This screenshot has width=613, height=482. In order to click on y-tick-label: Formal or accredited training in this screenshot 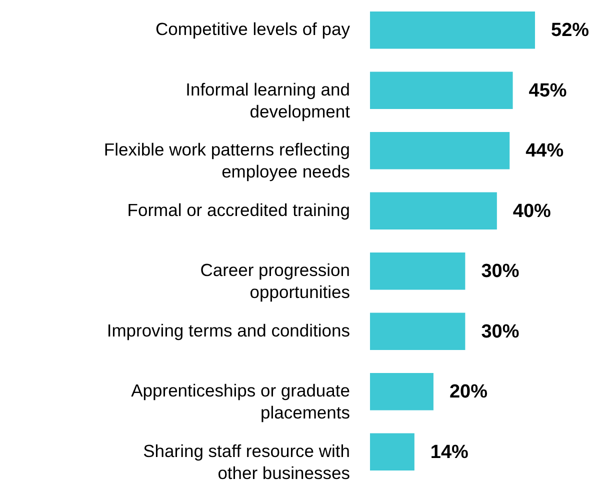, I will do `click(238, 210)`.